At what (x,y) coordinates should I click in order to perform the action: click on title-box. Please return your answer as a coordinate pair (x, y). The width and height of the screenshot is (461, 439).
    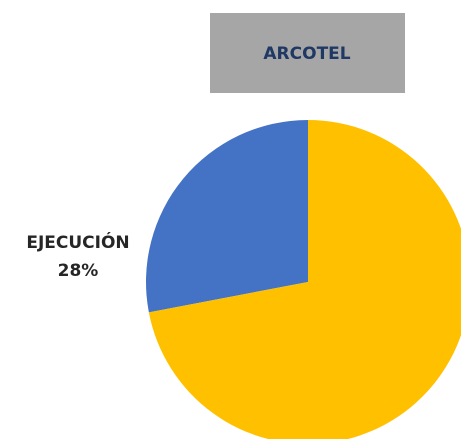
    Looking at the image, I should click on (307, 53).